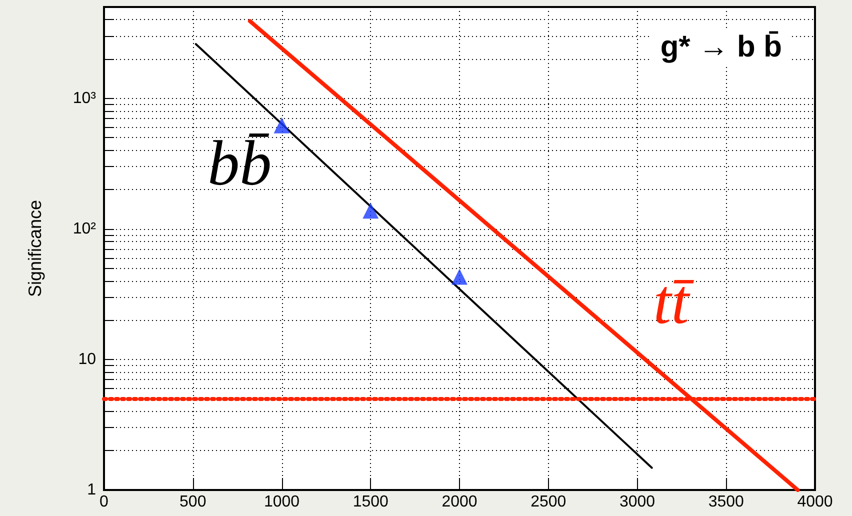 The height and width of the screenshot is (516, 852). I want to click on series-label: tt̄, so click(673, 301).